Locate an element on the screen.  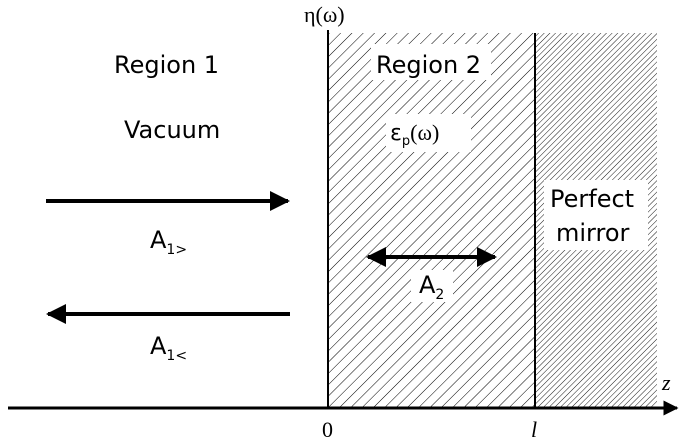
a2-label: A2 is located at coordinates (431, 287).